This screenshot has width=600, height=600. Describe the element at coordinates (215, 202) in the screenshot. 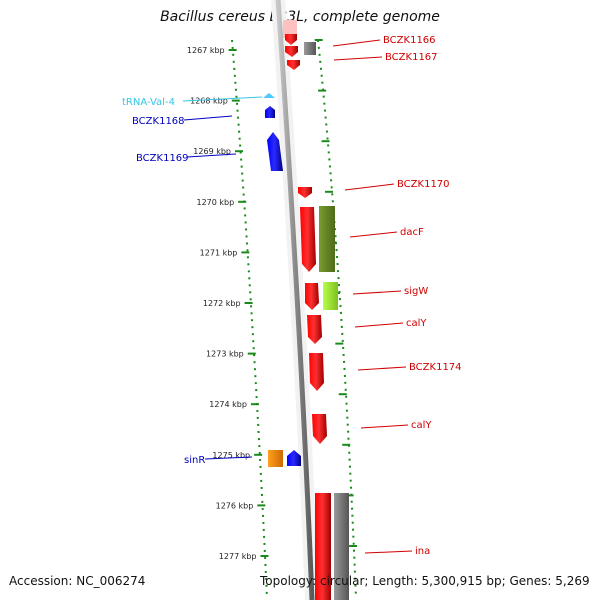

I see `ruler-tick-label: 1270 kbp` at that location.